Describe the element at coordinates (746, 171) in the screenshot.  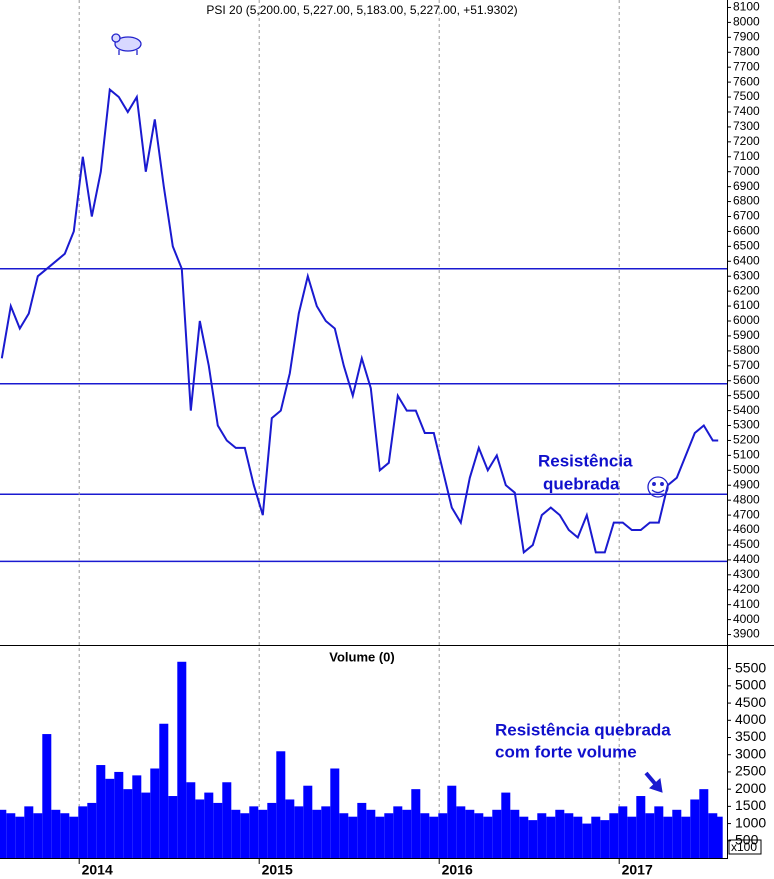
I see `y-tick-label: 7000` at that location.